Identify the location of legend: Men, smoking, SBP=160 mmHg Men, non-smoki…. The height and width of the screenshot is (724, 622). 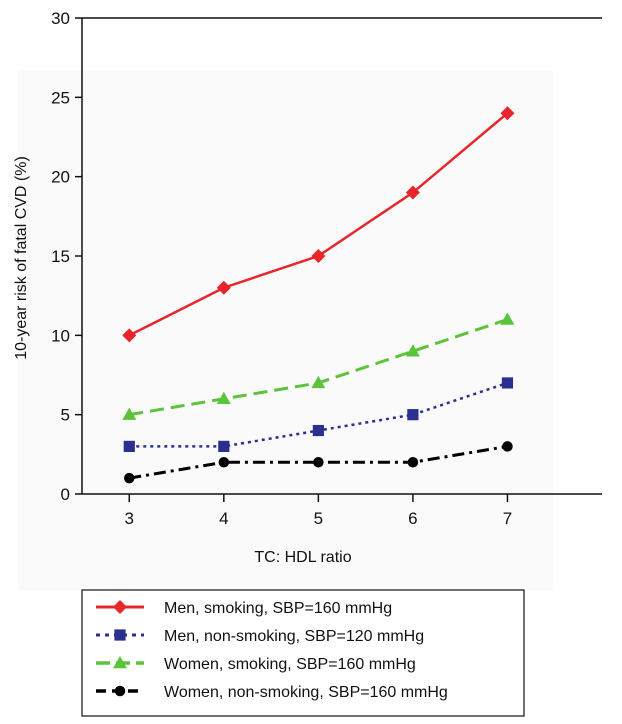
(303, 653).